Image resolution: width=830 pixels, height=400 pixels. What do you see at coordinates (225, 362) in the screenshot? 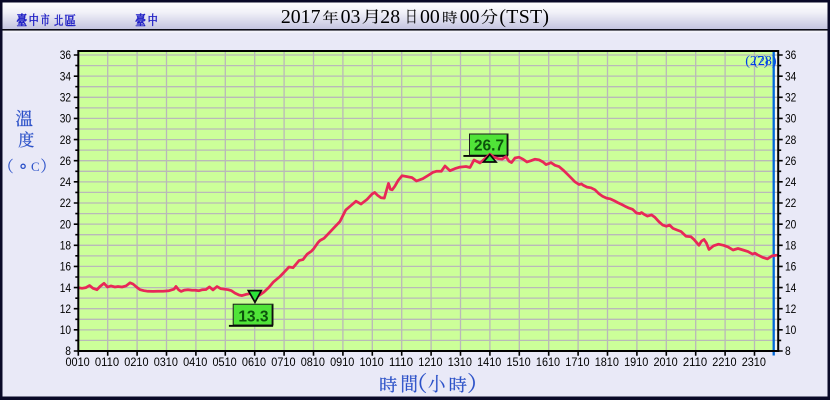
I see `svg-text: 0510` at bounding box center [225, 362].